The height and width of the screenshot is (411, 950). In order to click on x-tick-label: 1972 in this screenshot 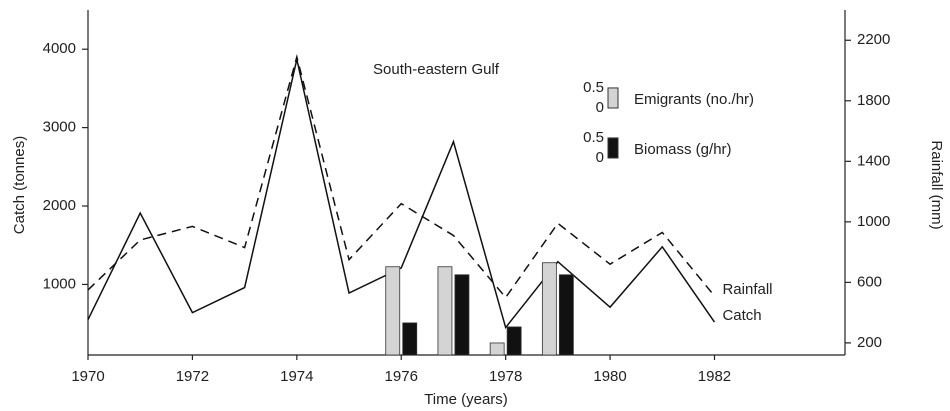, I will do `click(192, 376)`.